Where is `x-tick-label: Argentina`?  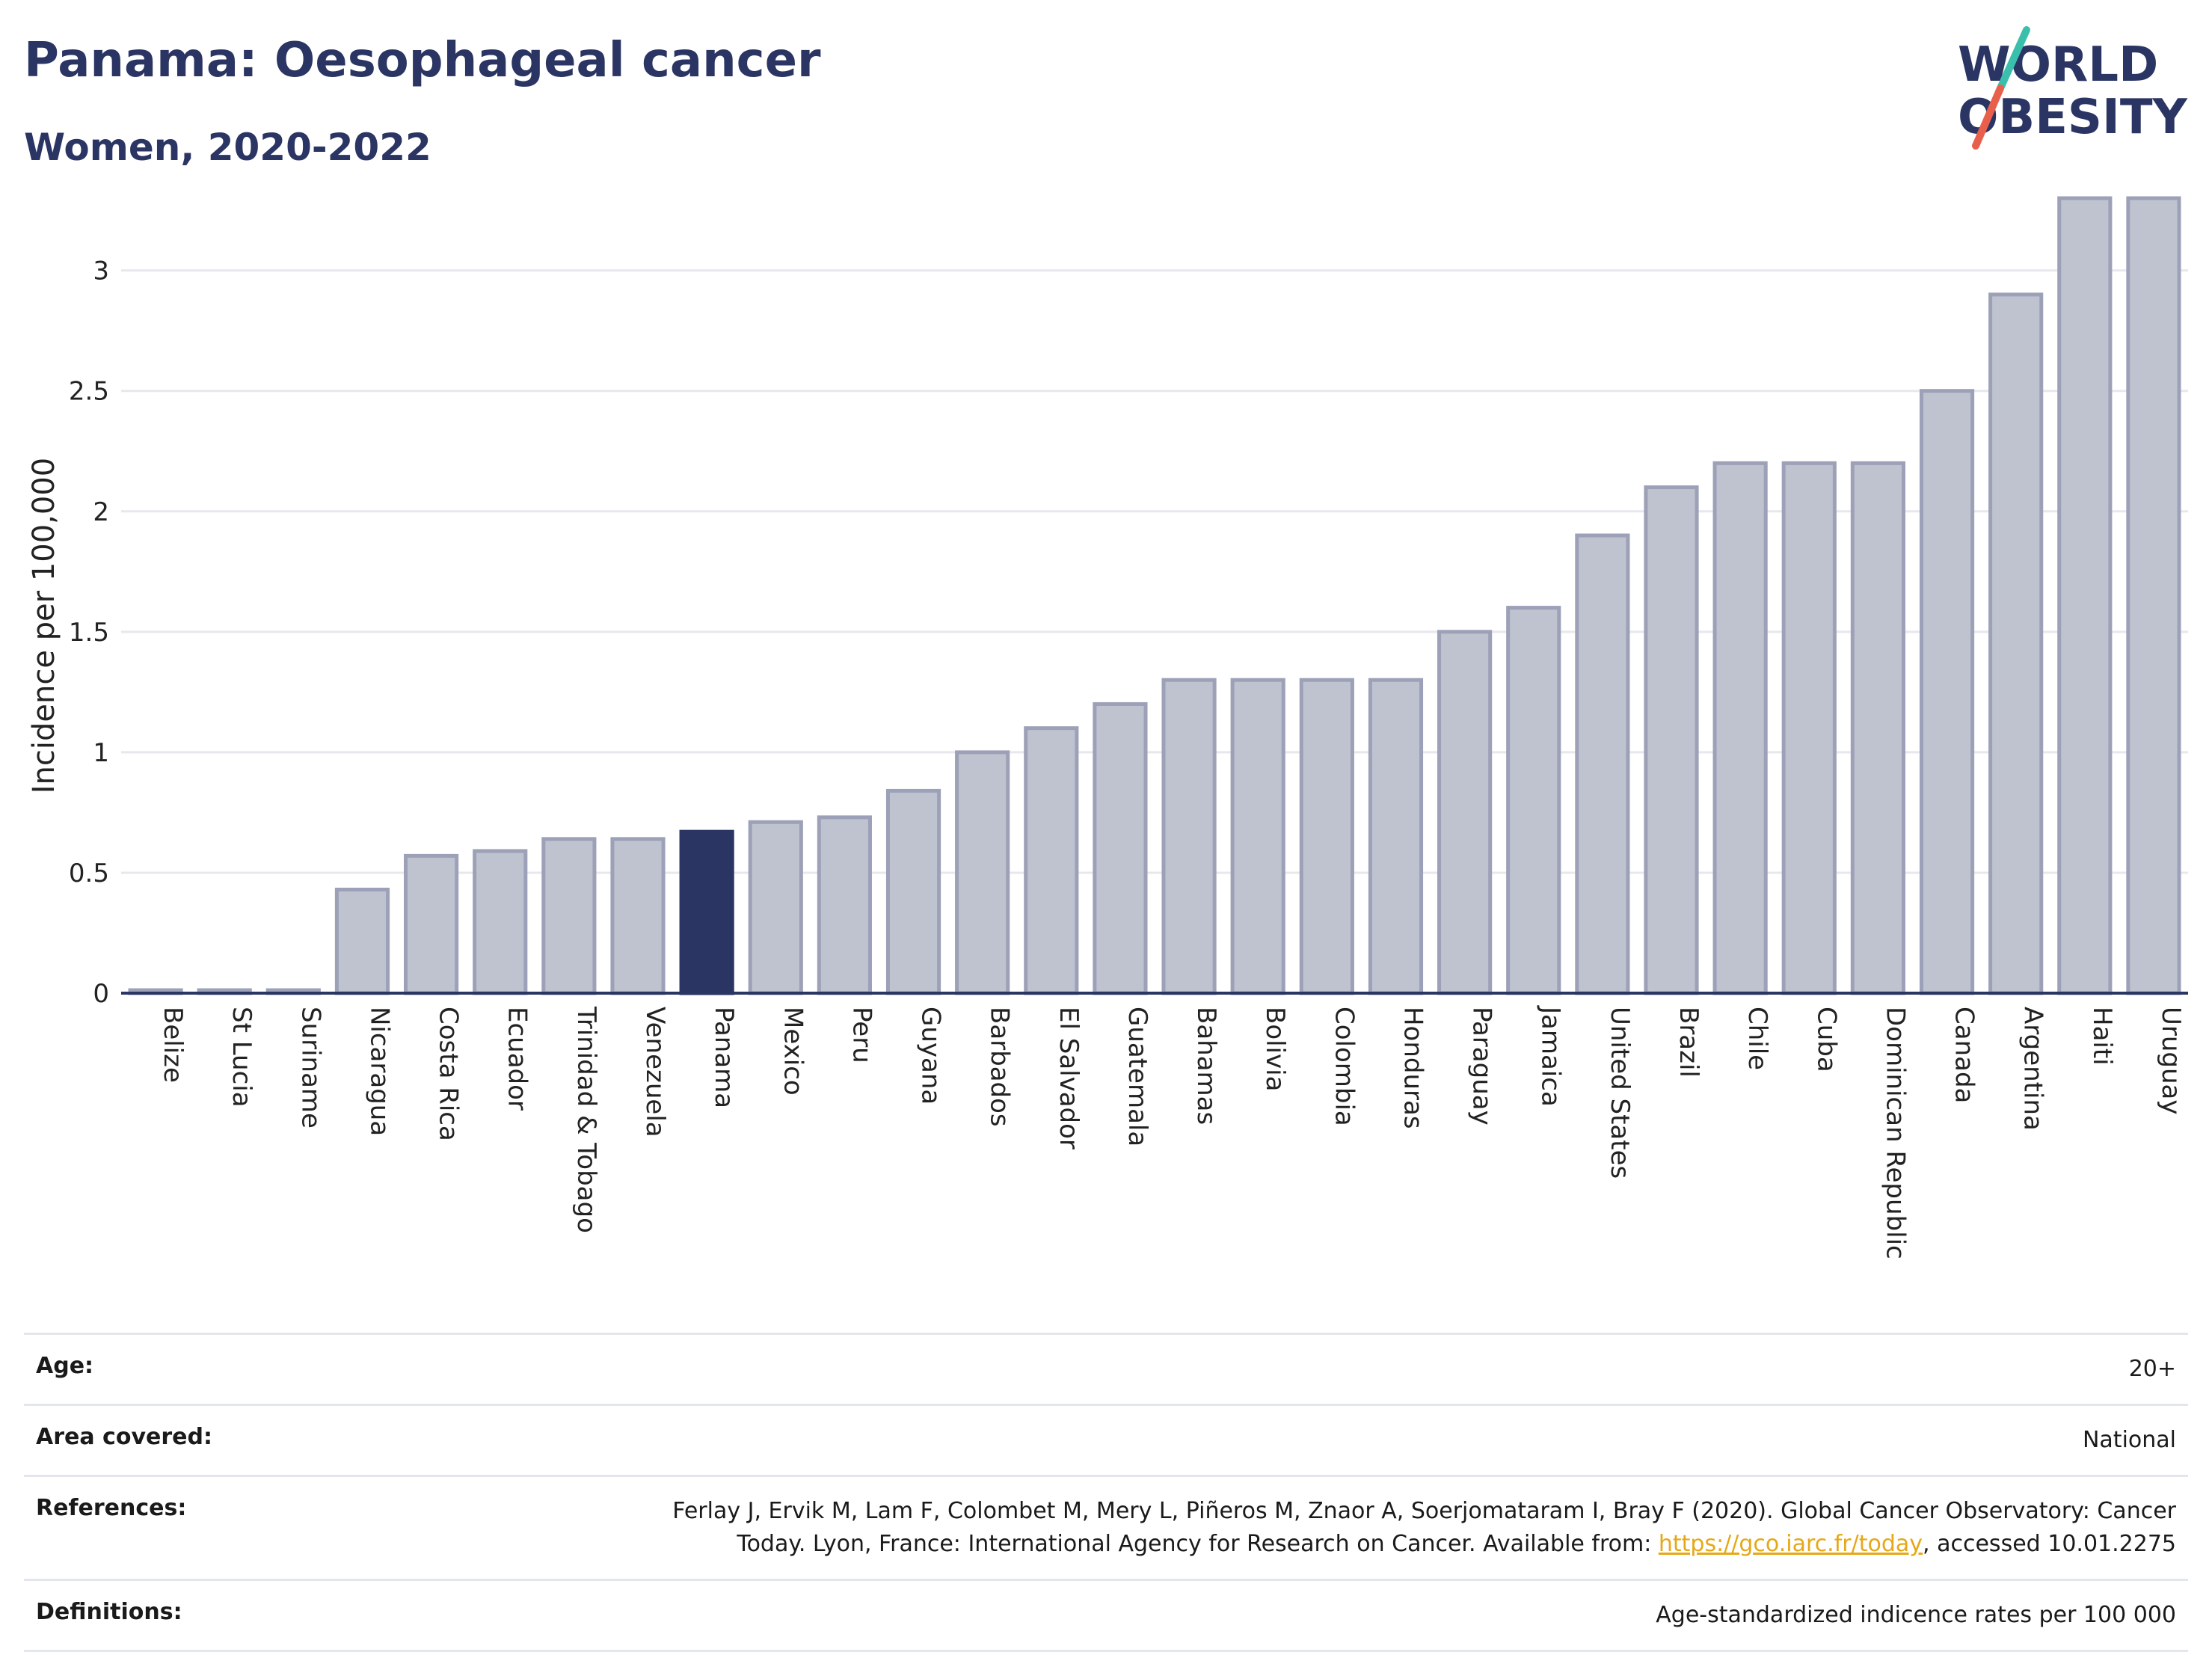 x-tick-label: Argentina is located at coordinates (2033, 1069).